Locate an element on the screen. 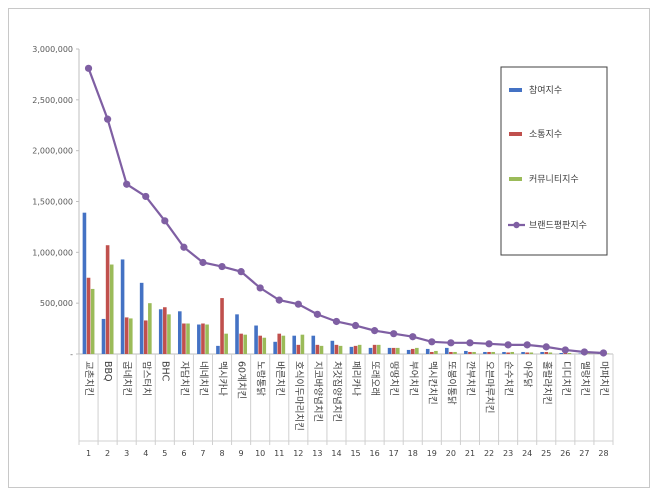 This screenshot has height=497, width=660. x-category-label: 교촌치킨 is located at coordinates (89, 378).